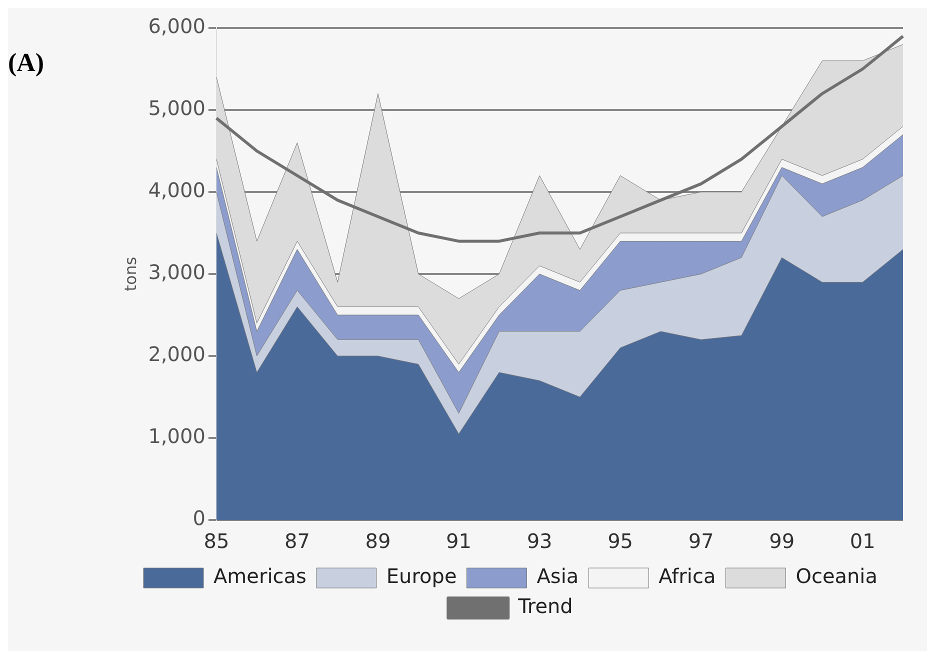 This screenshot has width=935, height=659. Describe the element at coordinates (687, 576) in the screenshot. I see `legend-label: Africa` at that location.